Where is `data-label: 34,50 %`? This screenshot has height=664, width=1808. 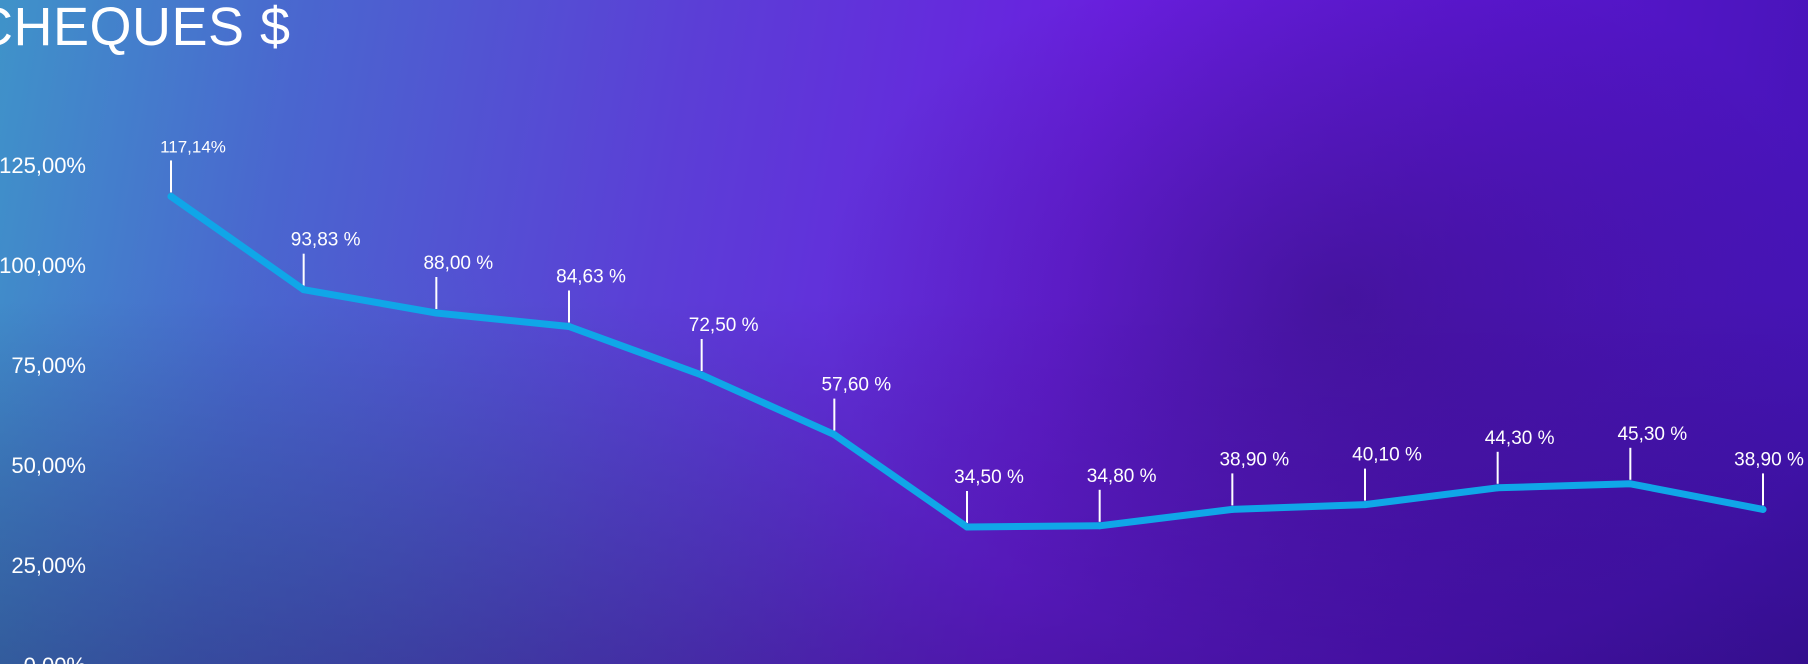 data-label: 34,50 % is located at coordinates (989, 477).